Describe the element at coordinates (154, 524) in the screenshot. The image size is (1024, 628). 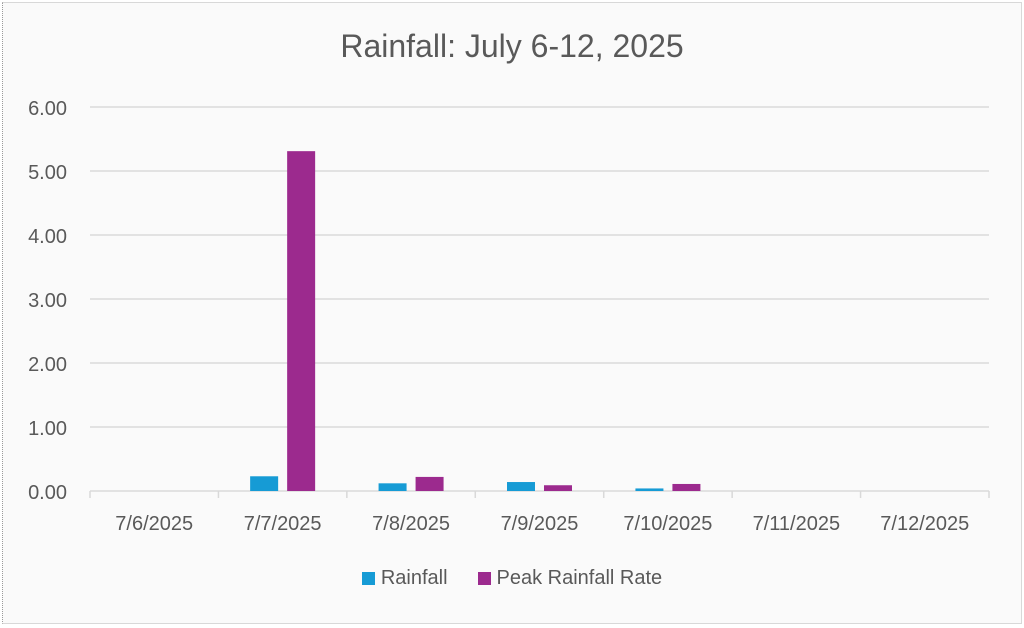
I see `x-tick-label: 7/6/2025` at that location.